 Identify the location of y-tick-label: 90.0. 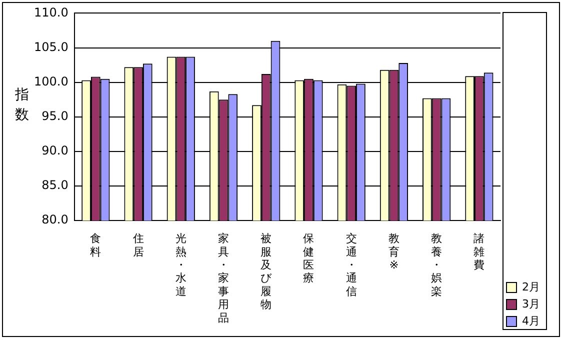
(55, 151).